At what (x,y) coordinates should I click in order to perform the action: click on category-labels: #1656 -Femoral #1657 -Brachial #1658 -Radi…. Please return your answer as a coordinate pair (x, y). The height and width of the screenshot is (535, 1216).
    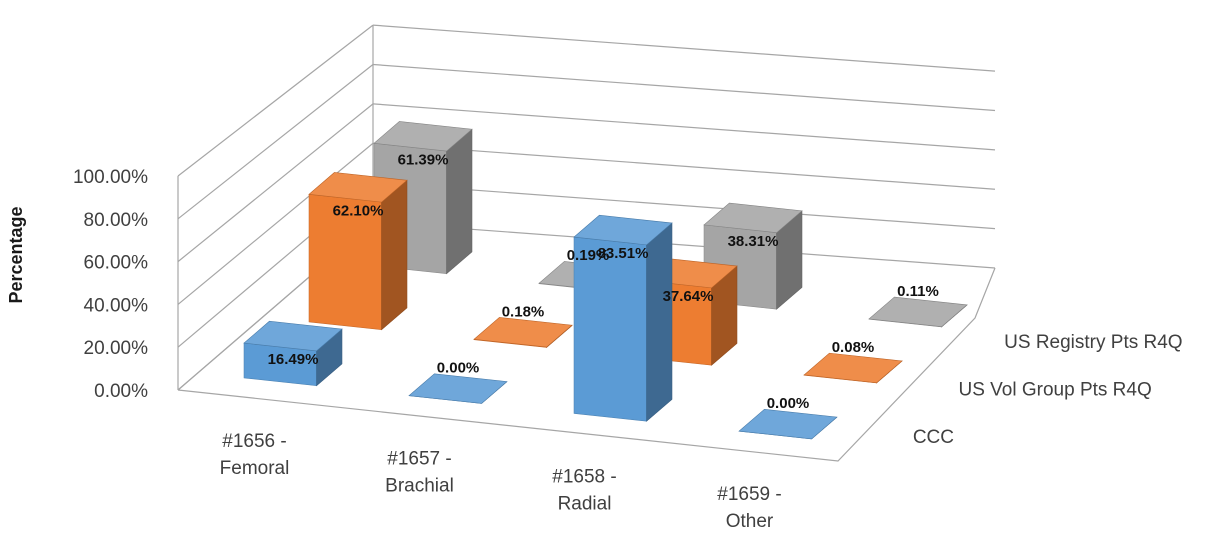
    Looking at the image, I should click on (501, 481).